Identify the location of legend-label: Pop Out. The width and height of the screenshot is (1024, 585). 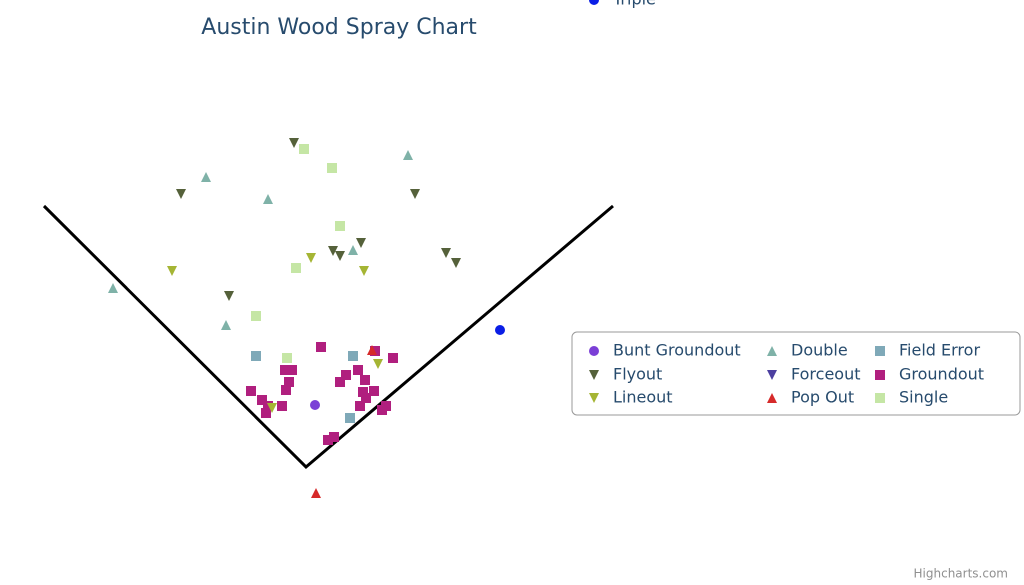
(822, 397).